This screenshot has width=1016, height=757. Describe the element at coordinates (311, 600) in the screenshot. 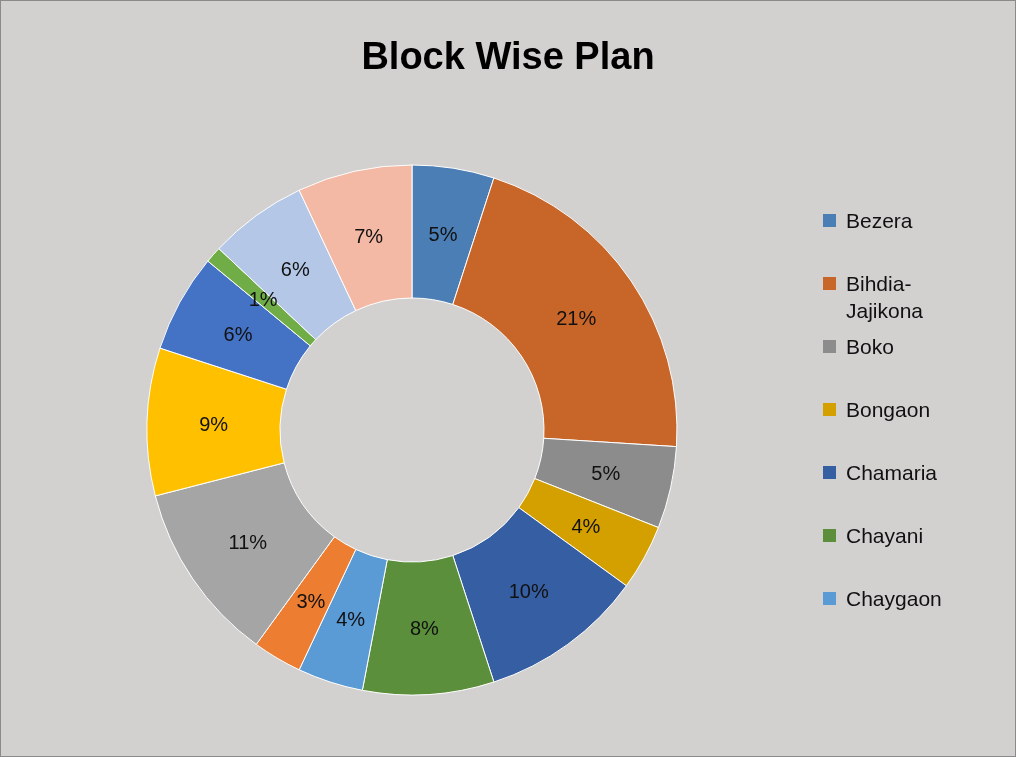

I see `data-label: 3%` at that location.